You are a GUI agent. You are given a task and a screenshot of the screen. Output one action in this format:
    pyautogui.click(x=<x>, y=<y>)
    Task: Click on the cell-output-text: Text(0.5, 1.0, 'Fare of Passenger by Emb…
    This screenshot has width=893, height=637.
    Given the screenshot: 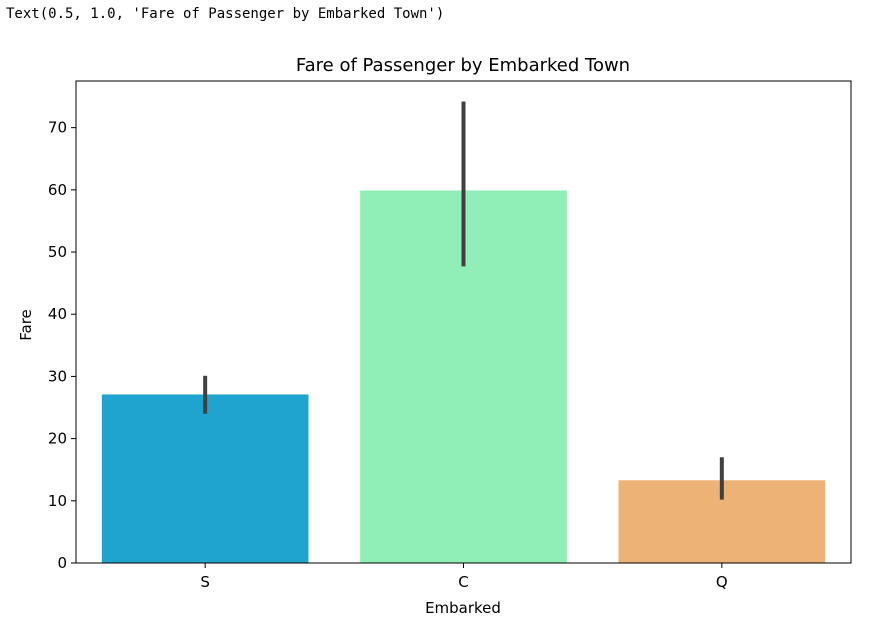 What is the action you would take?
    pyautogui.click(x=225, y=14)
    